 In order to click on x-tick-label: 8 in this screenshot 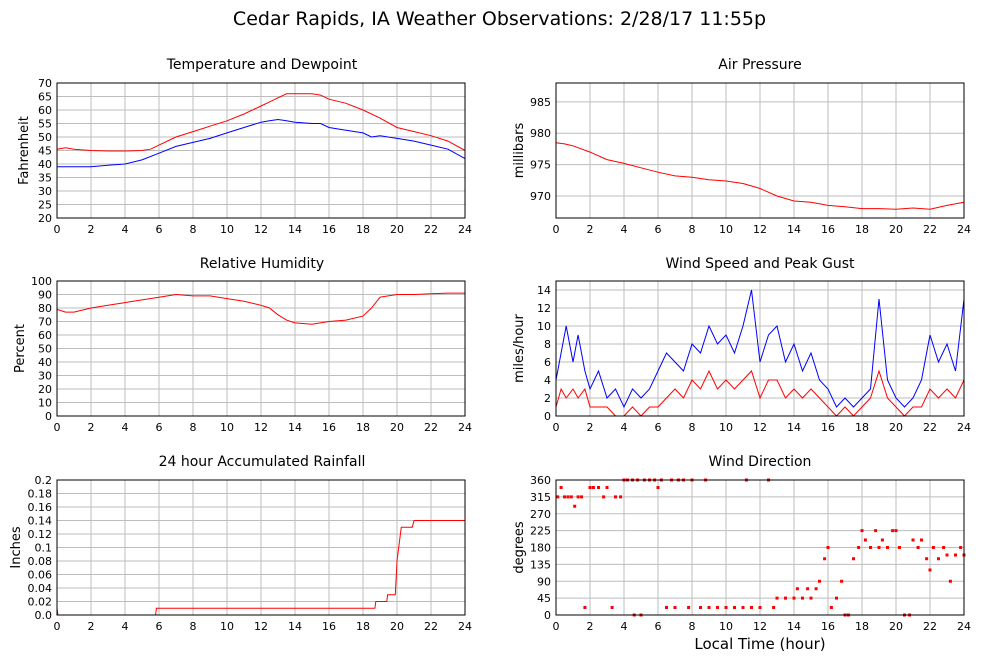, I will do `click(692, 229)`.